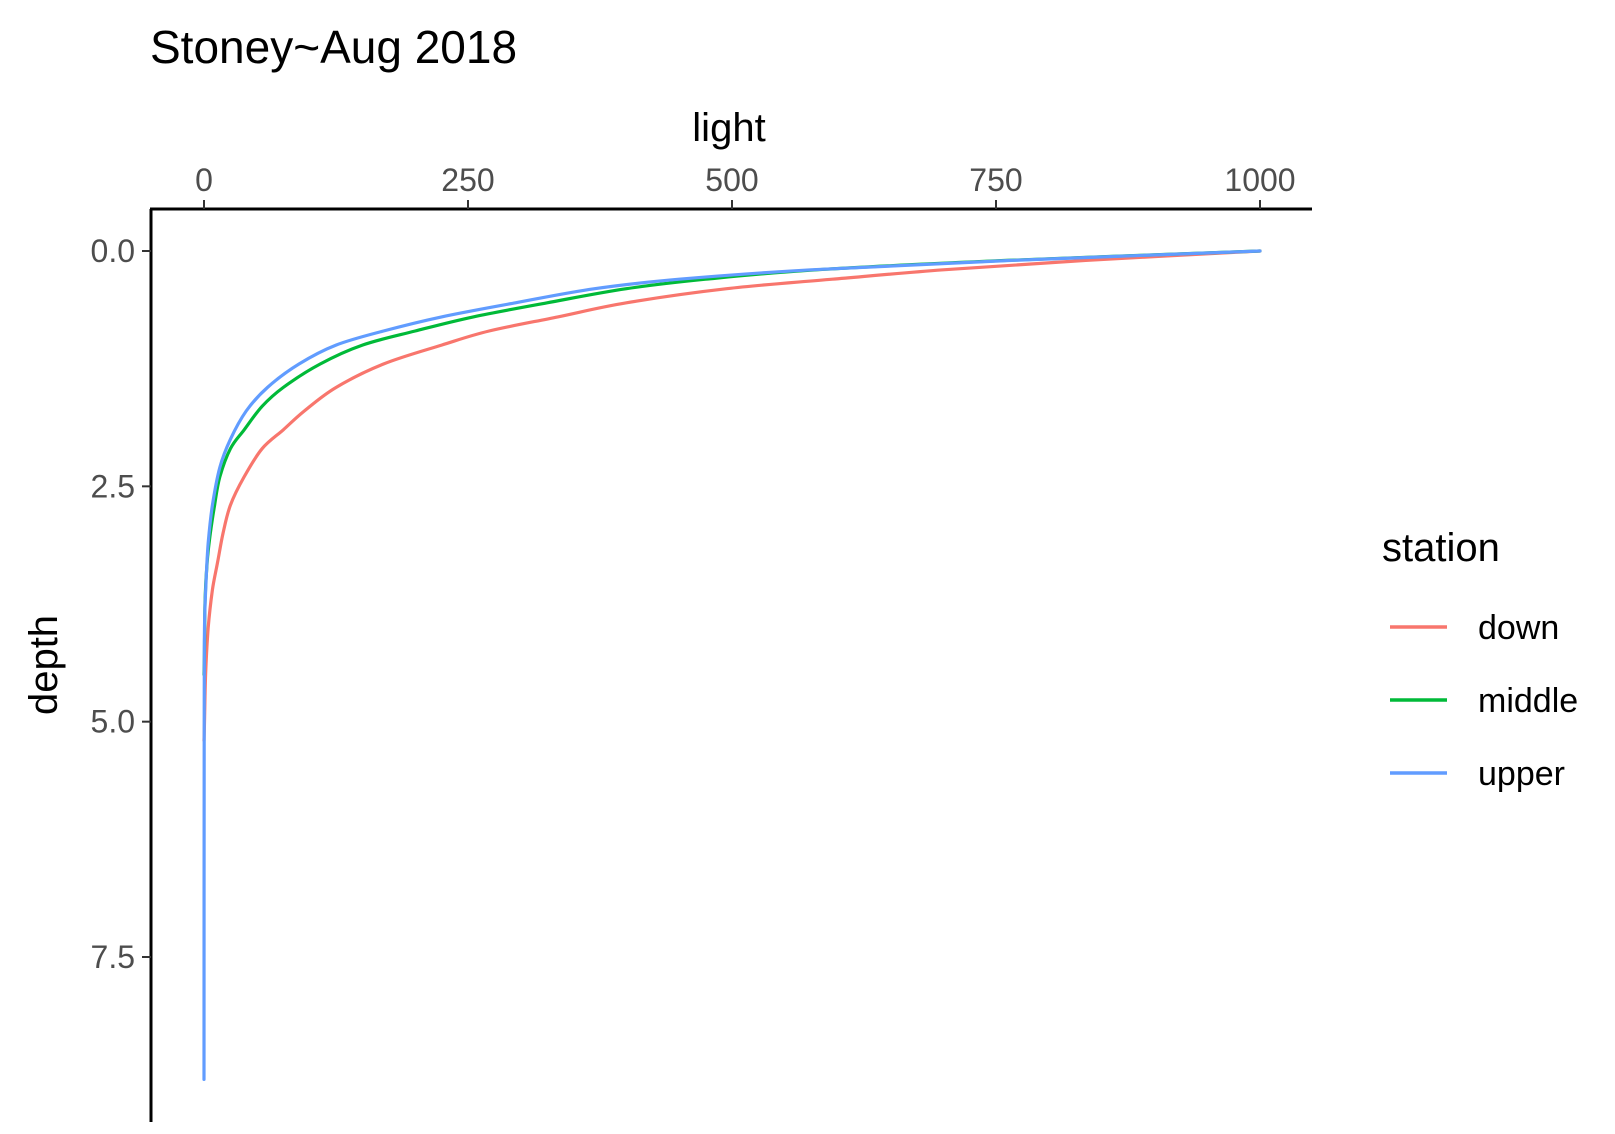 This screenshot has width=1615, height=1134. I want to click on chart-title: Stoney~Aug 2018, so click(333, 47).